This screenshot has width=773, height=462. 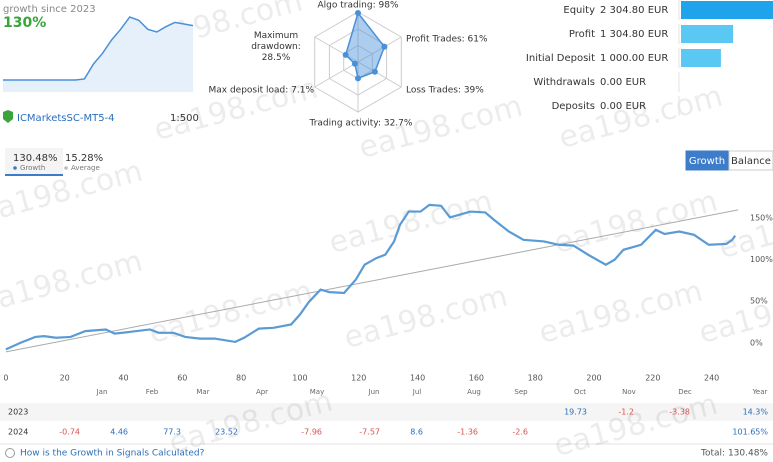 What do you see at coordinates (756, 342) in the screenshot?
I see `y-tick-label: 0%` at bounding box center [756, 342].